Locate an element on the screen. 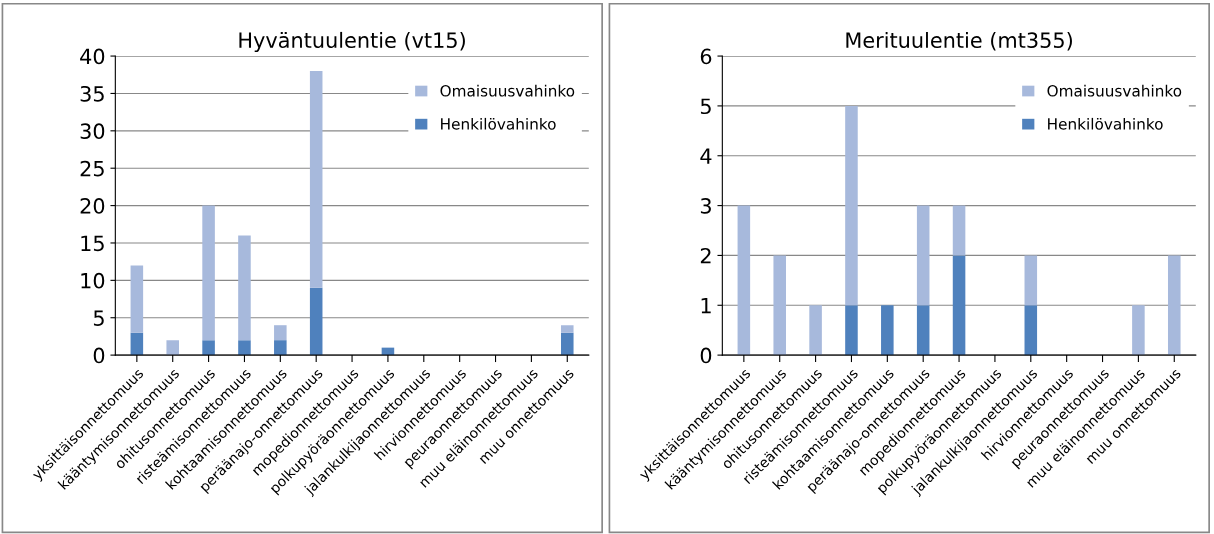 The image size is (1214, 534). y-tick-label: 20 is located at coordinates (92, 206).